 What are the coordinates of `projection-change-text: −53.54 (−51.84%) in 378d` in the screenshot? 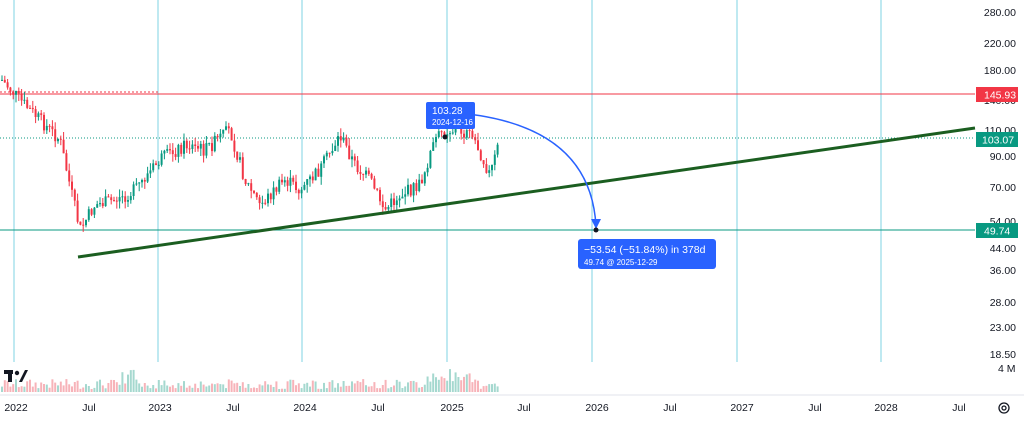 It's located at (645, 250).